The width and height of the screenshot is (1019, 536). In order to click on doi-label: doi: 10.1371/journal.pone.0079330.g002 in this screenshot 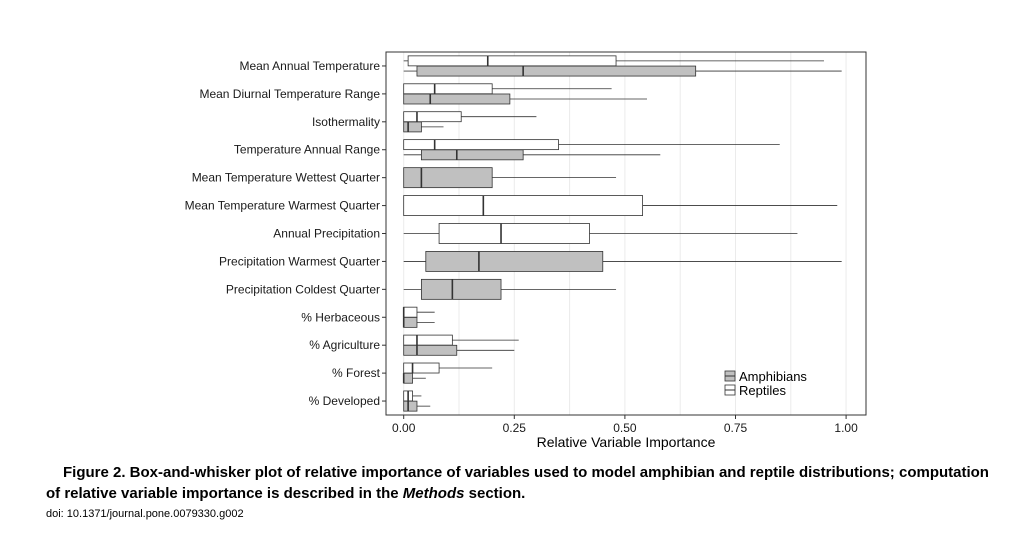, I will do `click(145, 514)`.